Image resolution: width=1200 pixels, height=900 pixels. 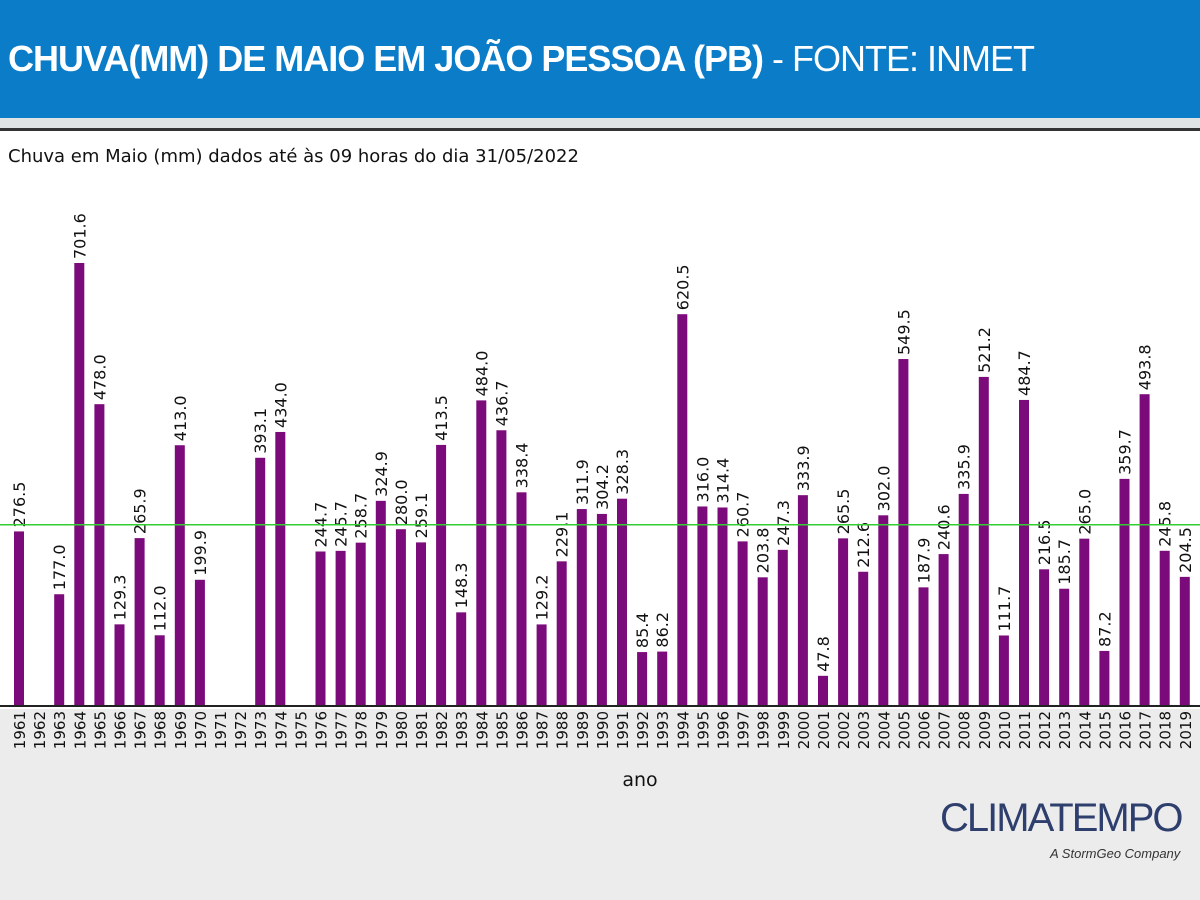 I want to click on x-tick-label-2015: 2015, so click(x=1105, y=730).